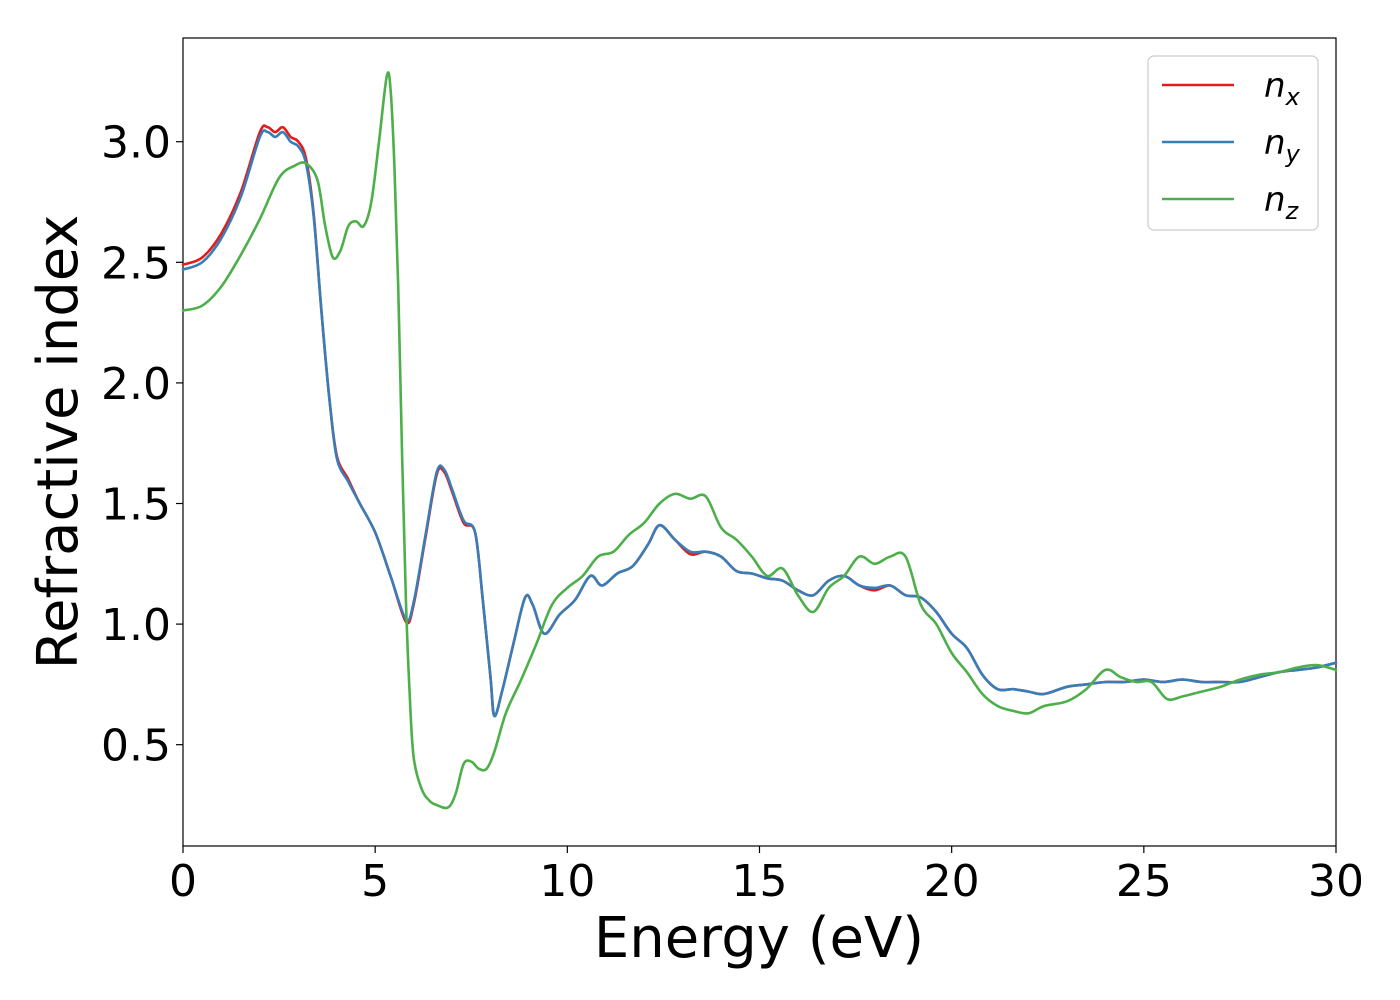 Image resolution: width=1400 pixels, height=1000 pixels. What do you see at coordinates (183, 881) in the screenshot?
I see `x-tick-label: 0` at bounding box center [183, 881].